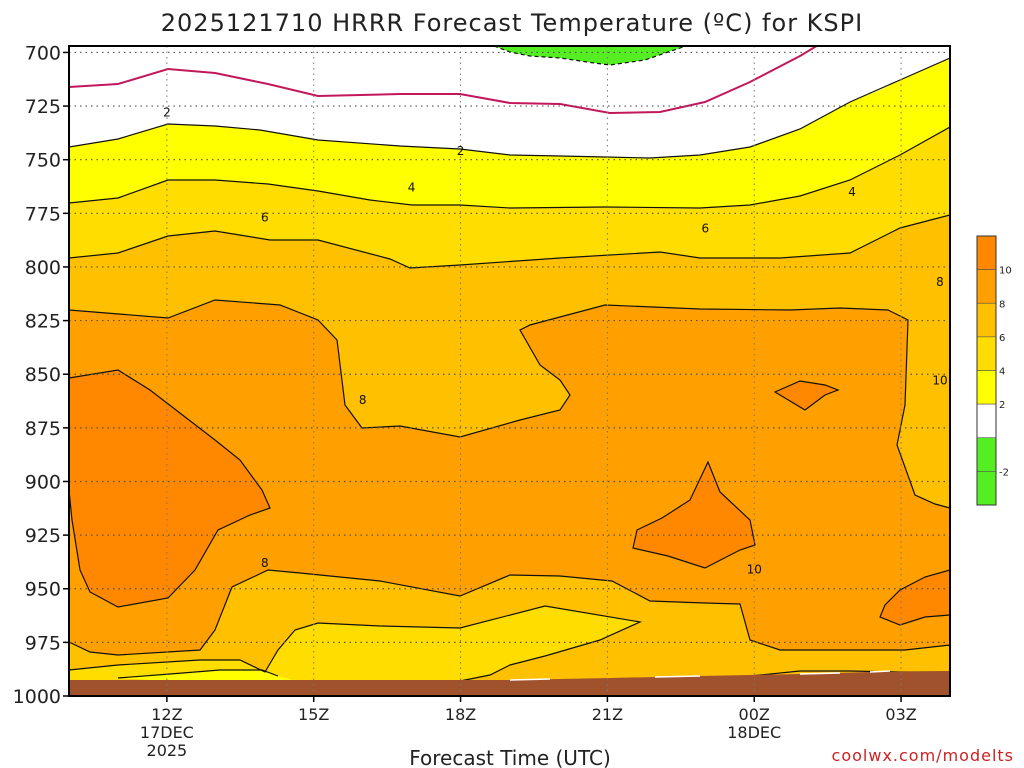 The width and height of the screenshot is (1024, 768). I want to click on band-10-12-bottomright, so click(915, 597).